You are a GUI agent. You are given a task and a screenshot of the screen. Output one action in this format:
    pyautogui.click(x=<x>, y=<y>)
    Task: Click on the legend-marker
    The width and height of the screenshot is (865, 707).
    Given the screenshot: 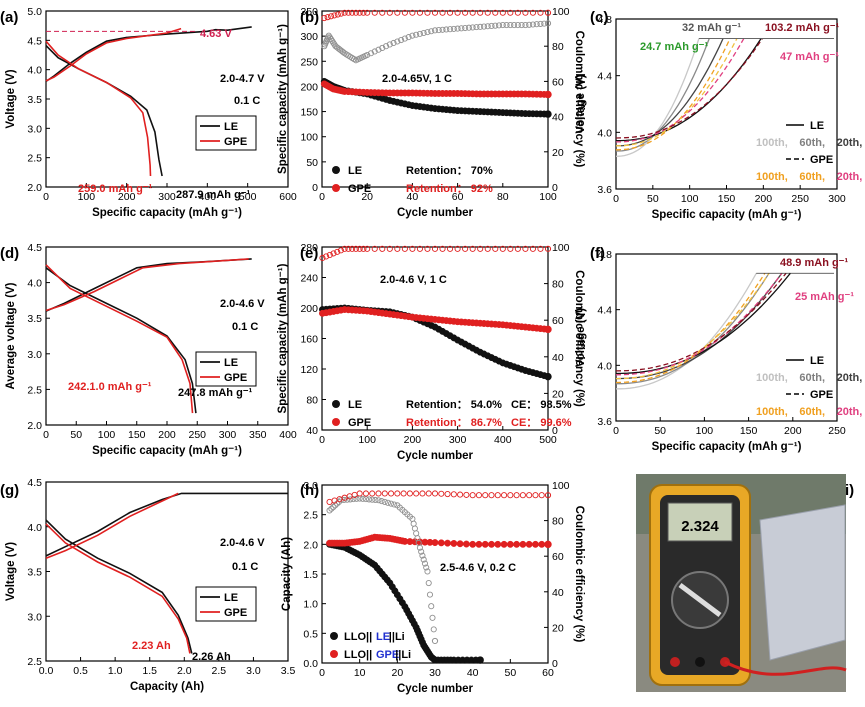 What is the action you would take?
    pyautogui.click(x=334, y=636)
    